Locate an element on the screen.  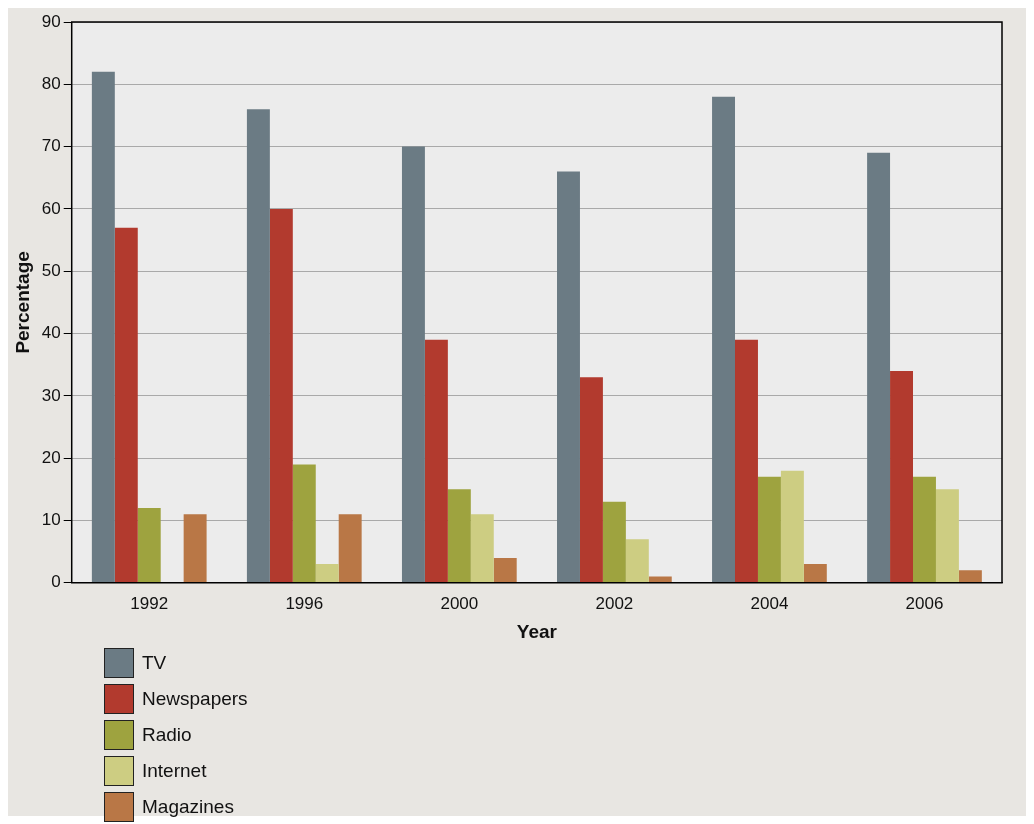
legend-label: Internet is located at coordinates (174, 771).